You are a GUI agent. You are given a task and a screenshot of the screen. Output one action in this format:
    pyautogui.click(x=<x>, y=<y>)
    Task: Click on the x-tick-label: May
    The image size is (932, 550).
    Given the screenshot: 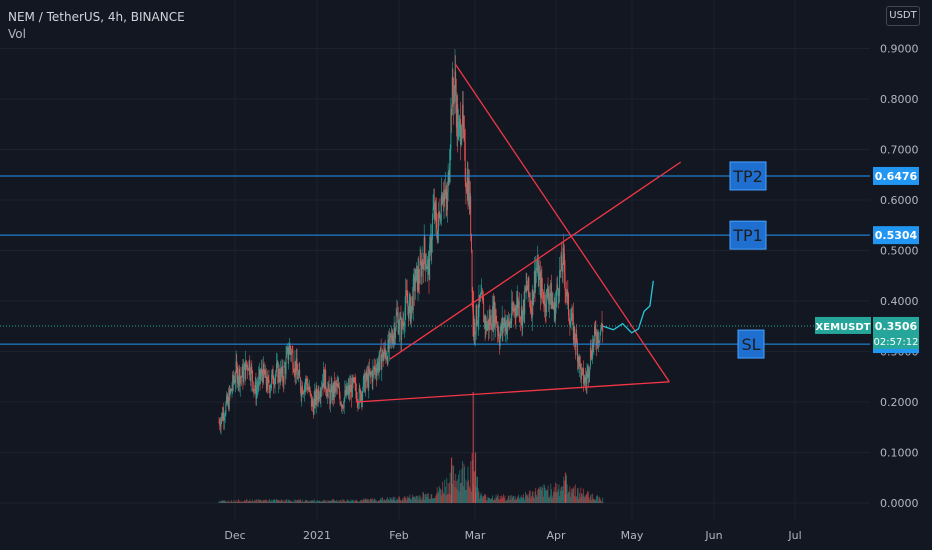 What is the action you would take?
    pyautogui.click(x=632, y=535)
    